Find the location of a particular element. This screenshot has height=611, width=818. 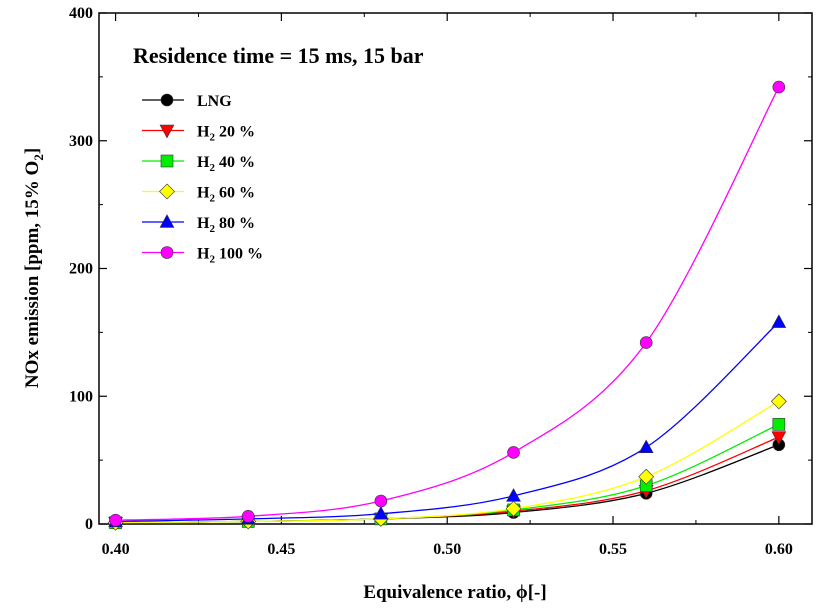

x-tick-label: 0.50 is located at coordinates (447, 549).